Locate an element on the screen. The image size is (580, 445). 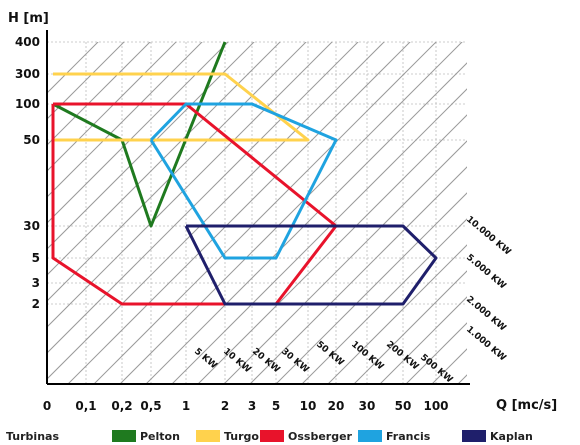
y-tick-label: 2 is located at coordinates (36, 304).